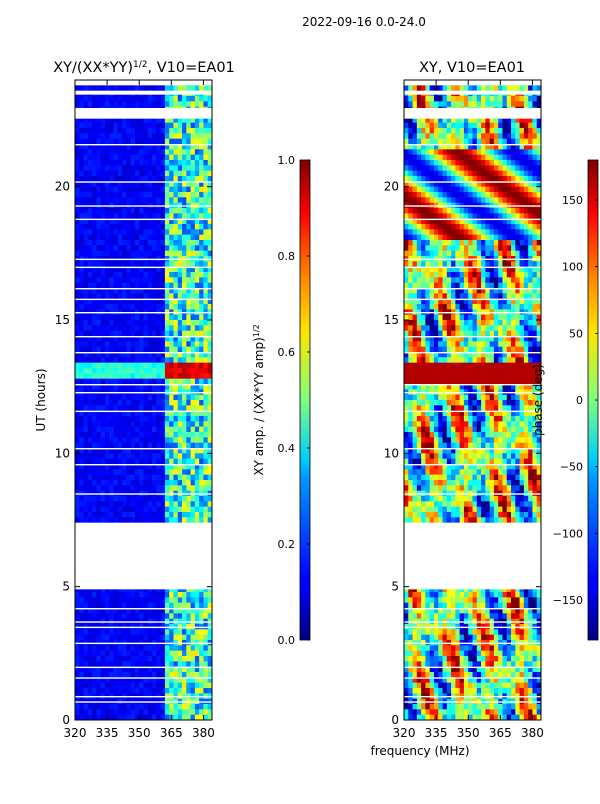 This screenshot has width=600, height=804. What do you see at coordinates (171, 733) in the screenshot?
I see `x-tick-label: 365` at bounding box center [171, 733].